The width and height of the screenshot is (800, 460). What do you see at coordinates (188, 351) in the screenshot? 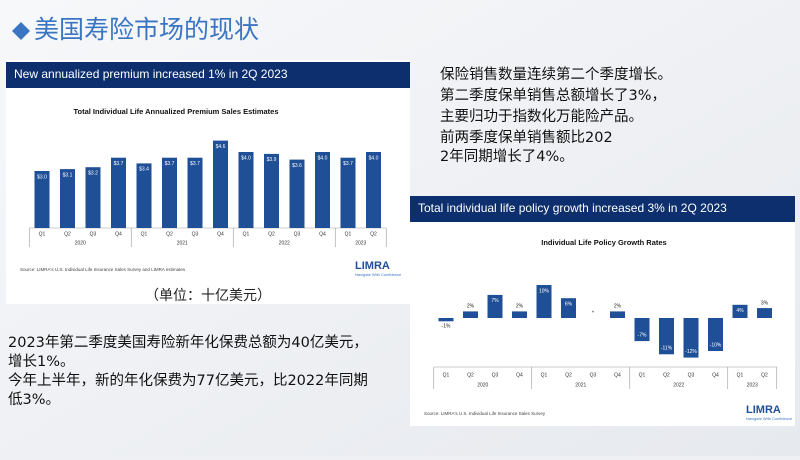
I see `paragraph: 2023年第二季度美国寿险新年化保费总额为40亿美元，增长1%。` at bounding box center [188, 351].